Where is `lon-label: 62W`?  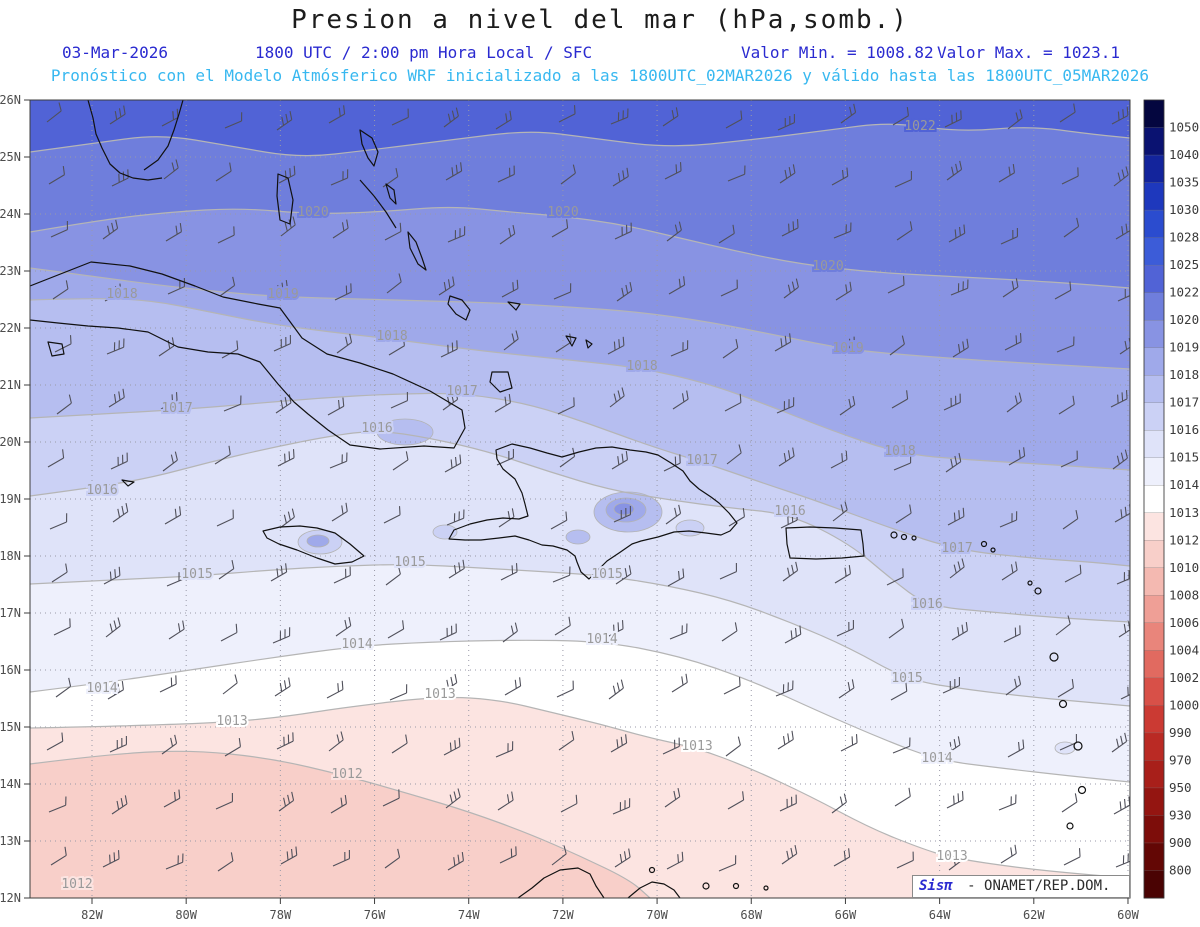 lon-label: 62W is located at coordinates (1034, 915).